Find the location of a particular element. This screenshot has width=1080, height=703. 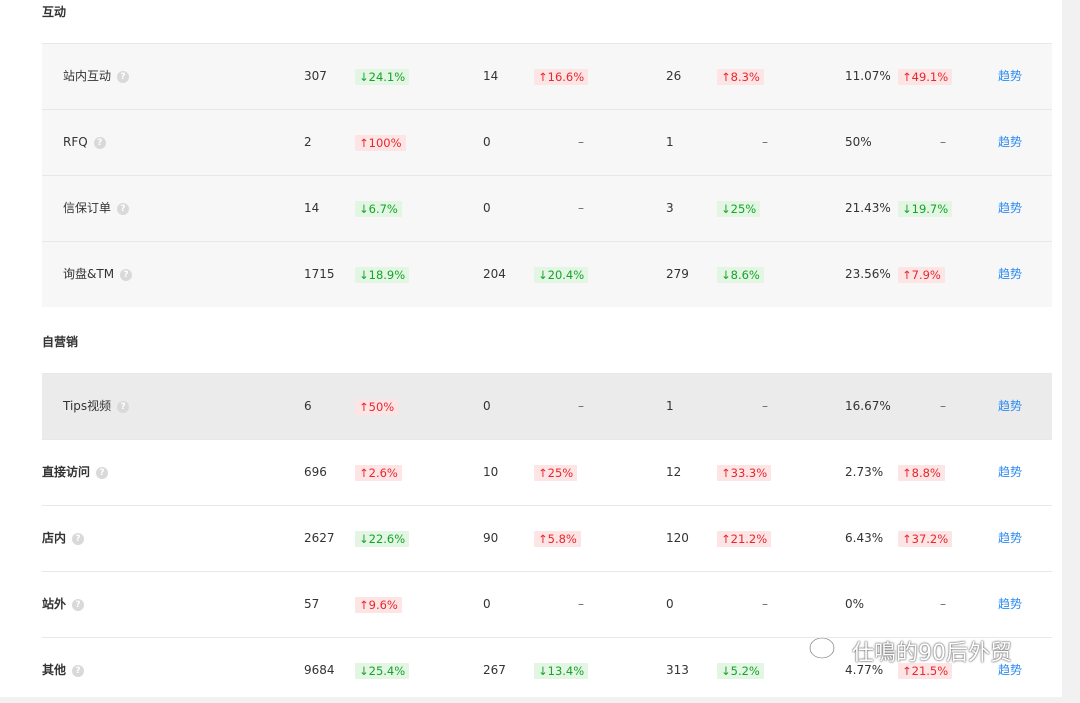

feedback-change-badge: ↓8.6% is located at coordinates (740, 275).